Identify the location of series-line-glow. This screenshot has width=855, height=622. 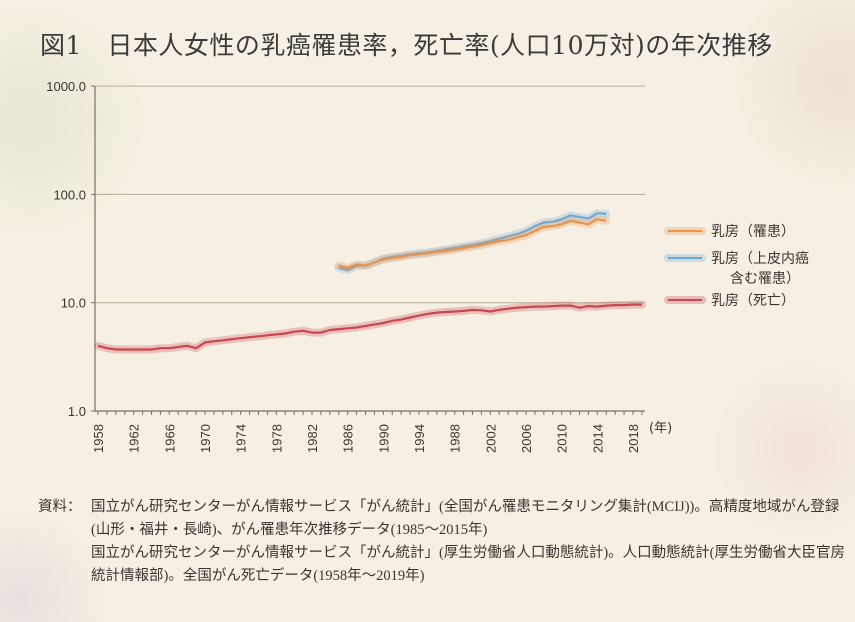
(370, 327).